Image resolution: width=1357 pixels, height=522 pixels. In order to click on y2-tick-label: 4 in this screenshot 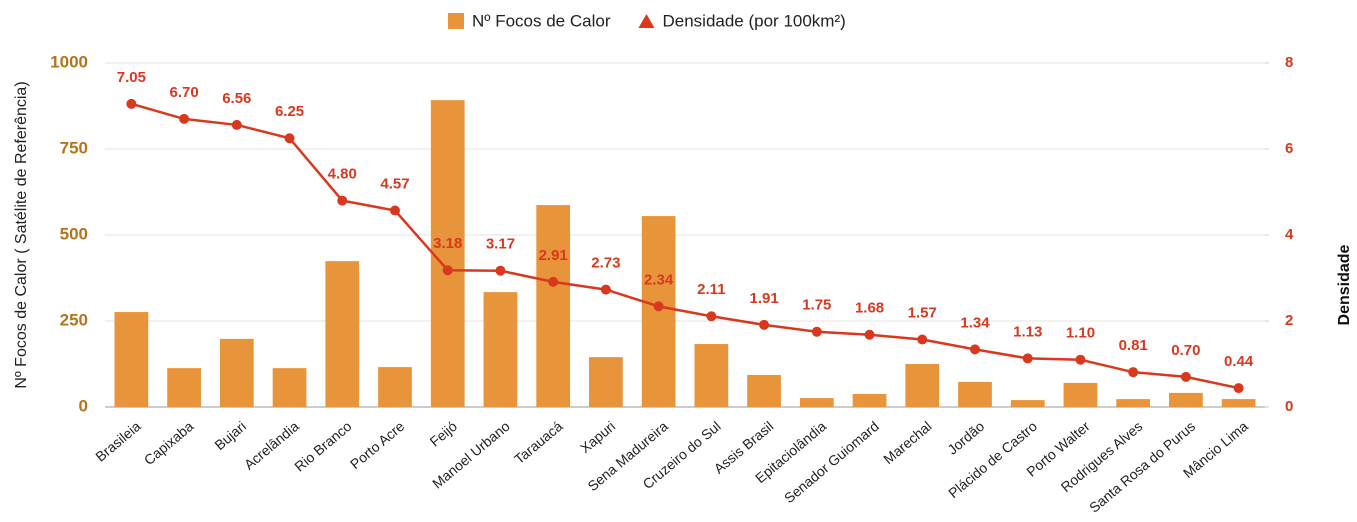, I will do `click(1289, 234)`.